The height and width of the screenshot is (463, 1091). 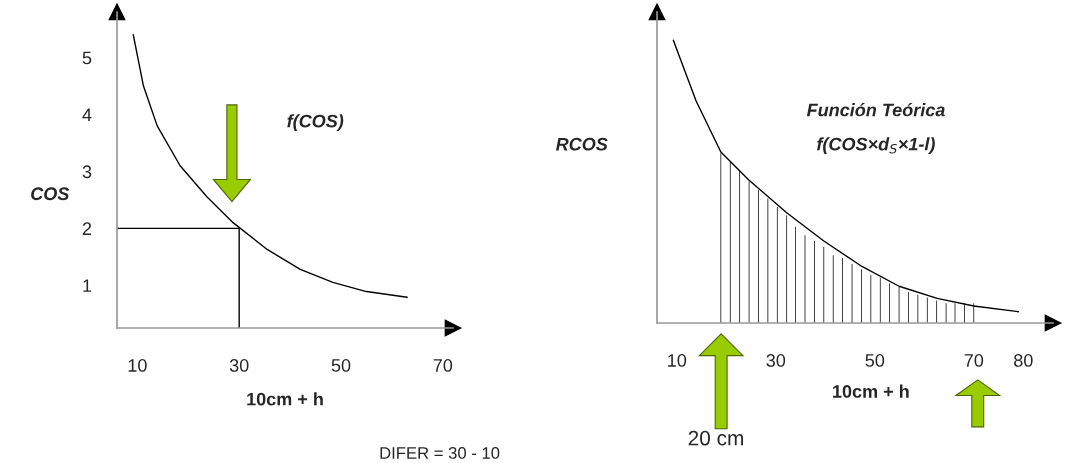 I want to click on annotation: Función Teórica, so click(x=875, y=109).